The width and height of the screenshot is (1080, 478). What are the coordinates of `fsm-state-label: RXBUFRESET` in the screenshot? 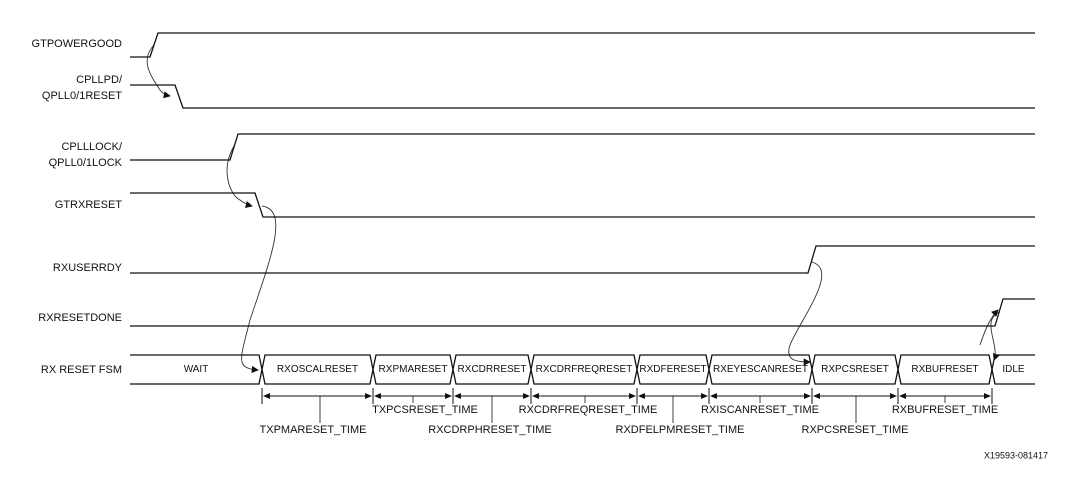 It's located at (944, 369).